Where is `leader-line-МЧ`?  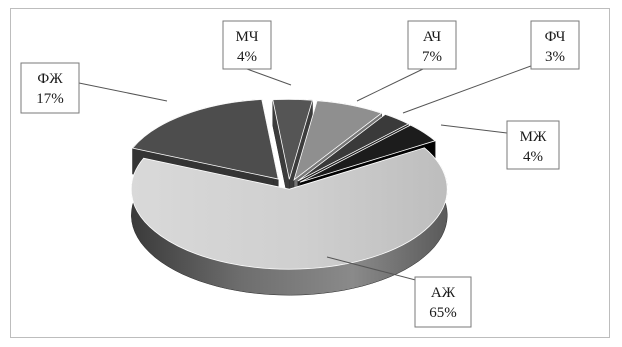
leader-line-МЧ is located at coordinates (269, 77).